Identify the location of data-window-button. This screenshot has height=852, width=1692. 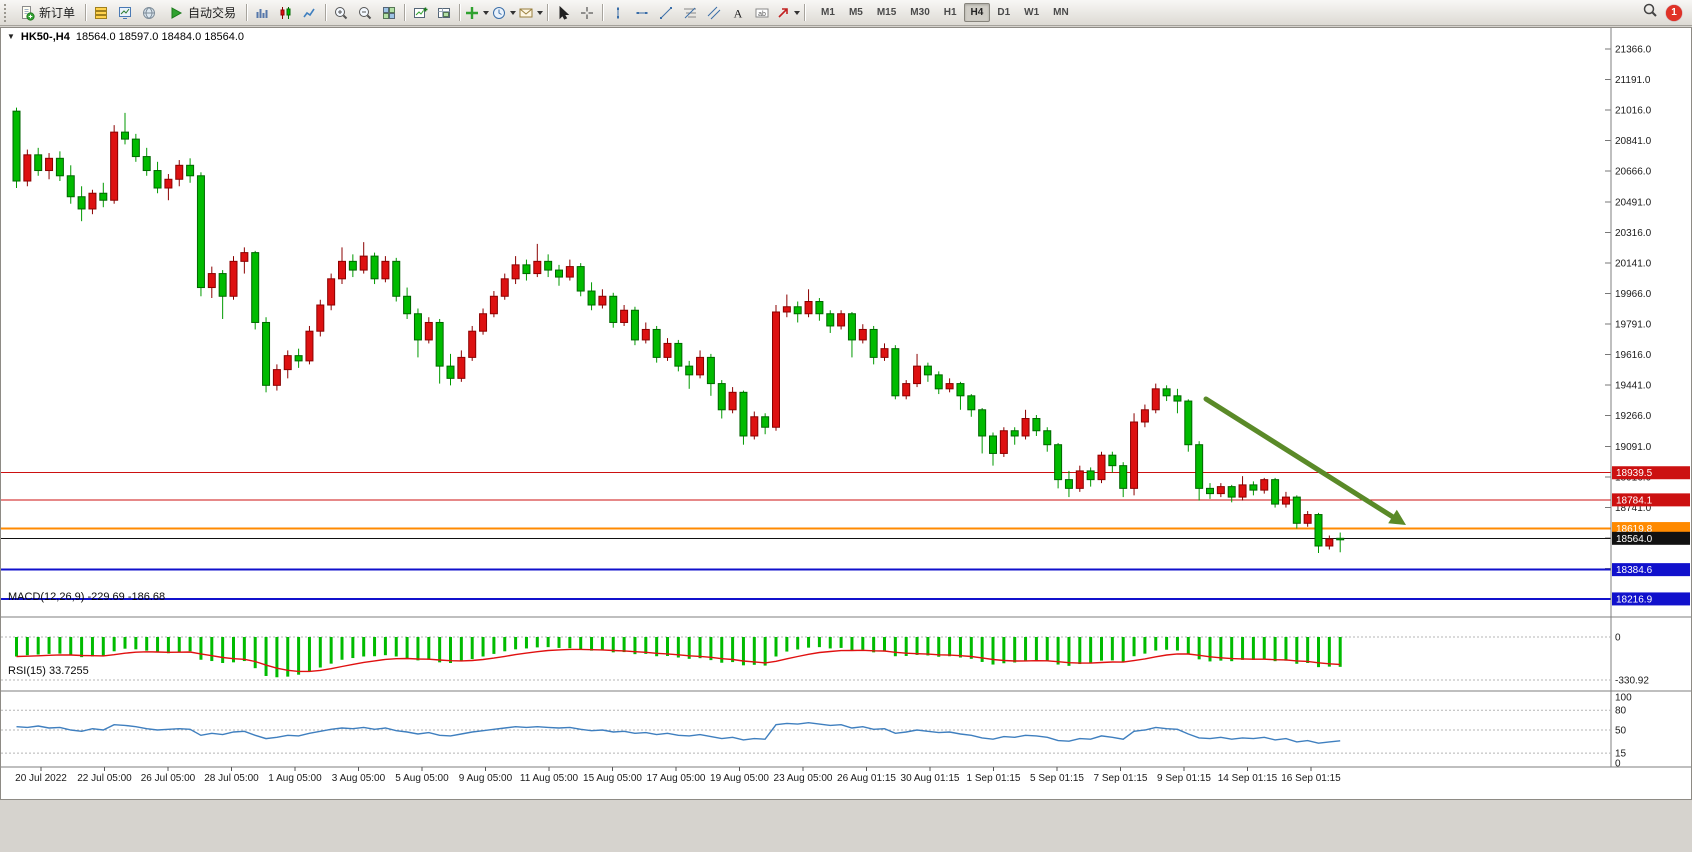
(125, 13).